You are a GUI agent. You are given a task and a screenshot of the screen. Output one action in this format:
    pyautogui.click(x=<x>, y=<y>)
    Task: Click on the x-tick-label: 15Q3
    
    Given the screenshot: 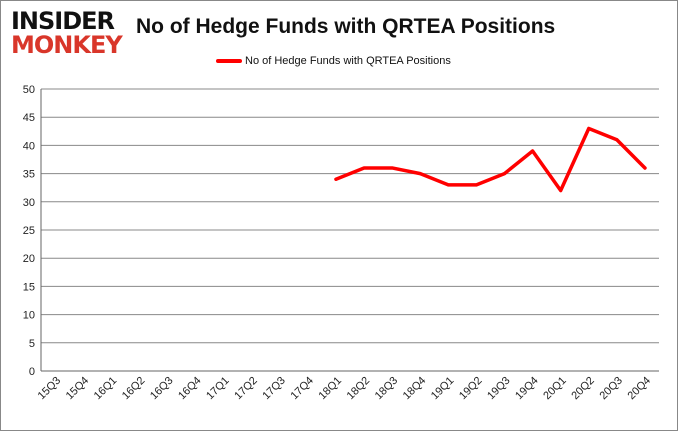 What is the action you would take?
    pyautogui.click(x=50, y=389)
    